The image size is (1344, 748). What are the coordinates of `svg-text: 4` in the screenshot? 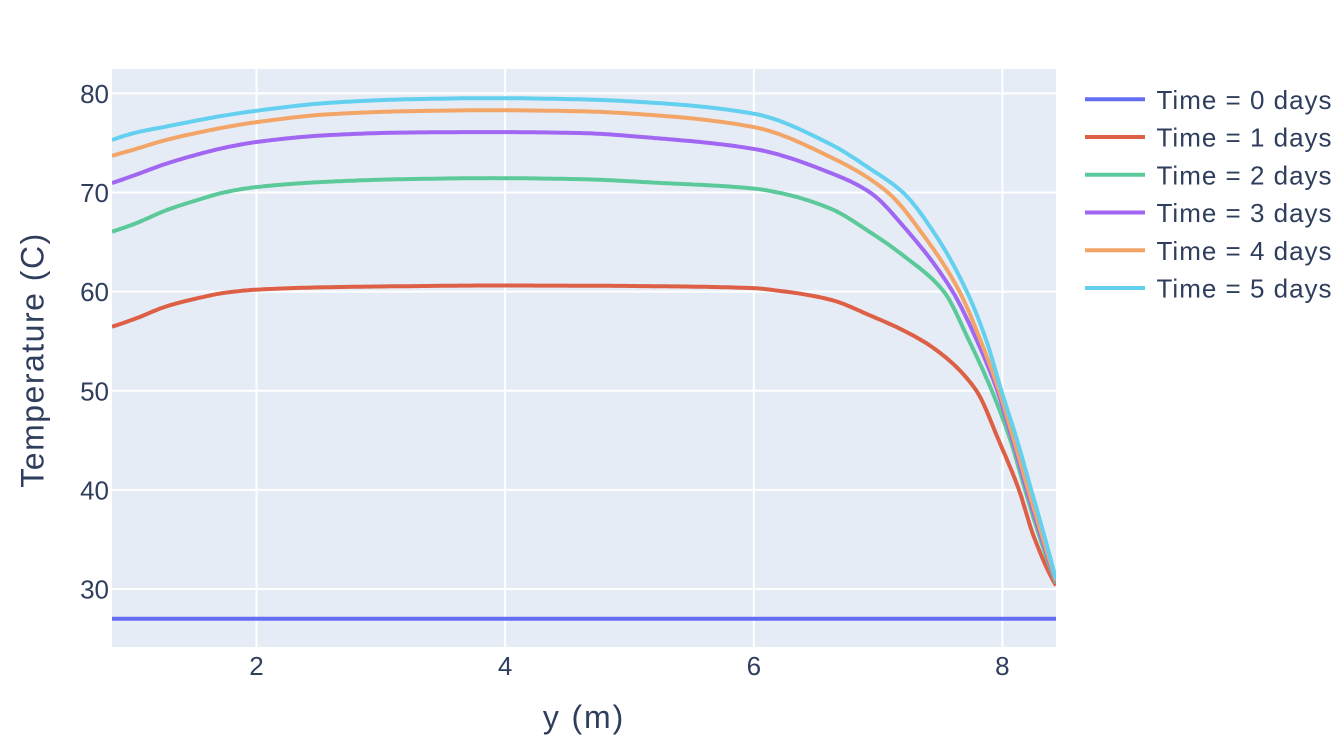 It's located at (505, 666).